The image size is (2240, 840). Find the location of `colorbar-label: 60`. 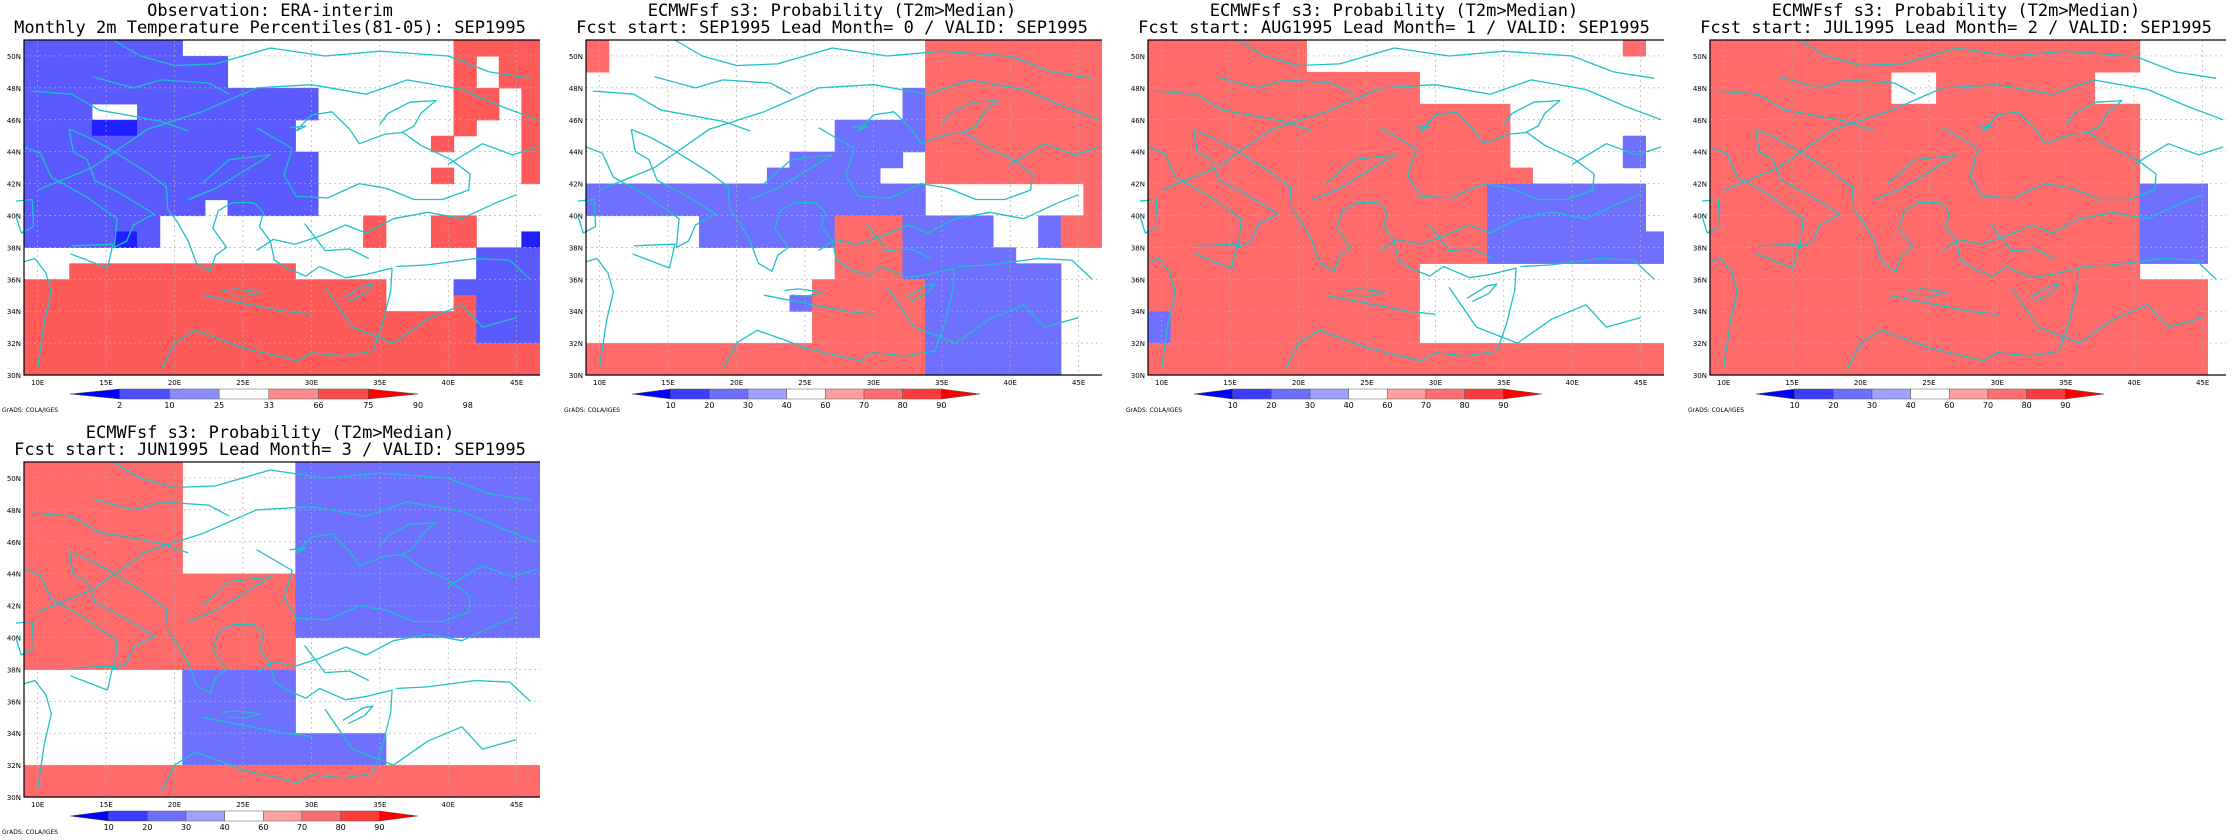

colorbar-label: 60 is located at coordinates (1387, 405).